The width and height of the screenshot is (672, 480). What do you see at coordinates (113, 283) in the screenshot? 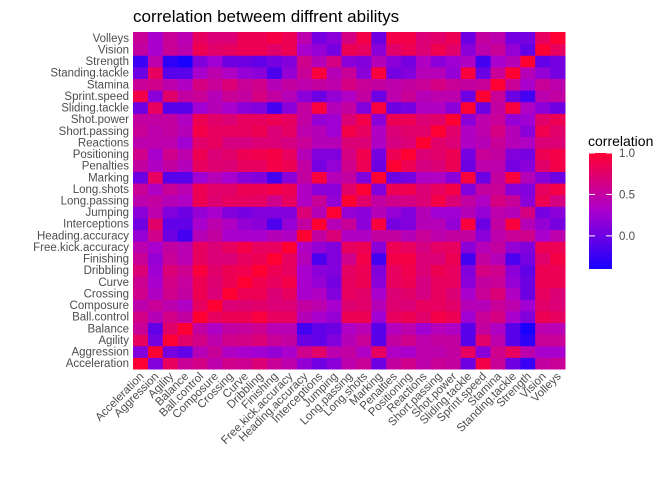
I see `y-tick-label: Curve` at bounding box center [113, 283].